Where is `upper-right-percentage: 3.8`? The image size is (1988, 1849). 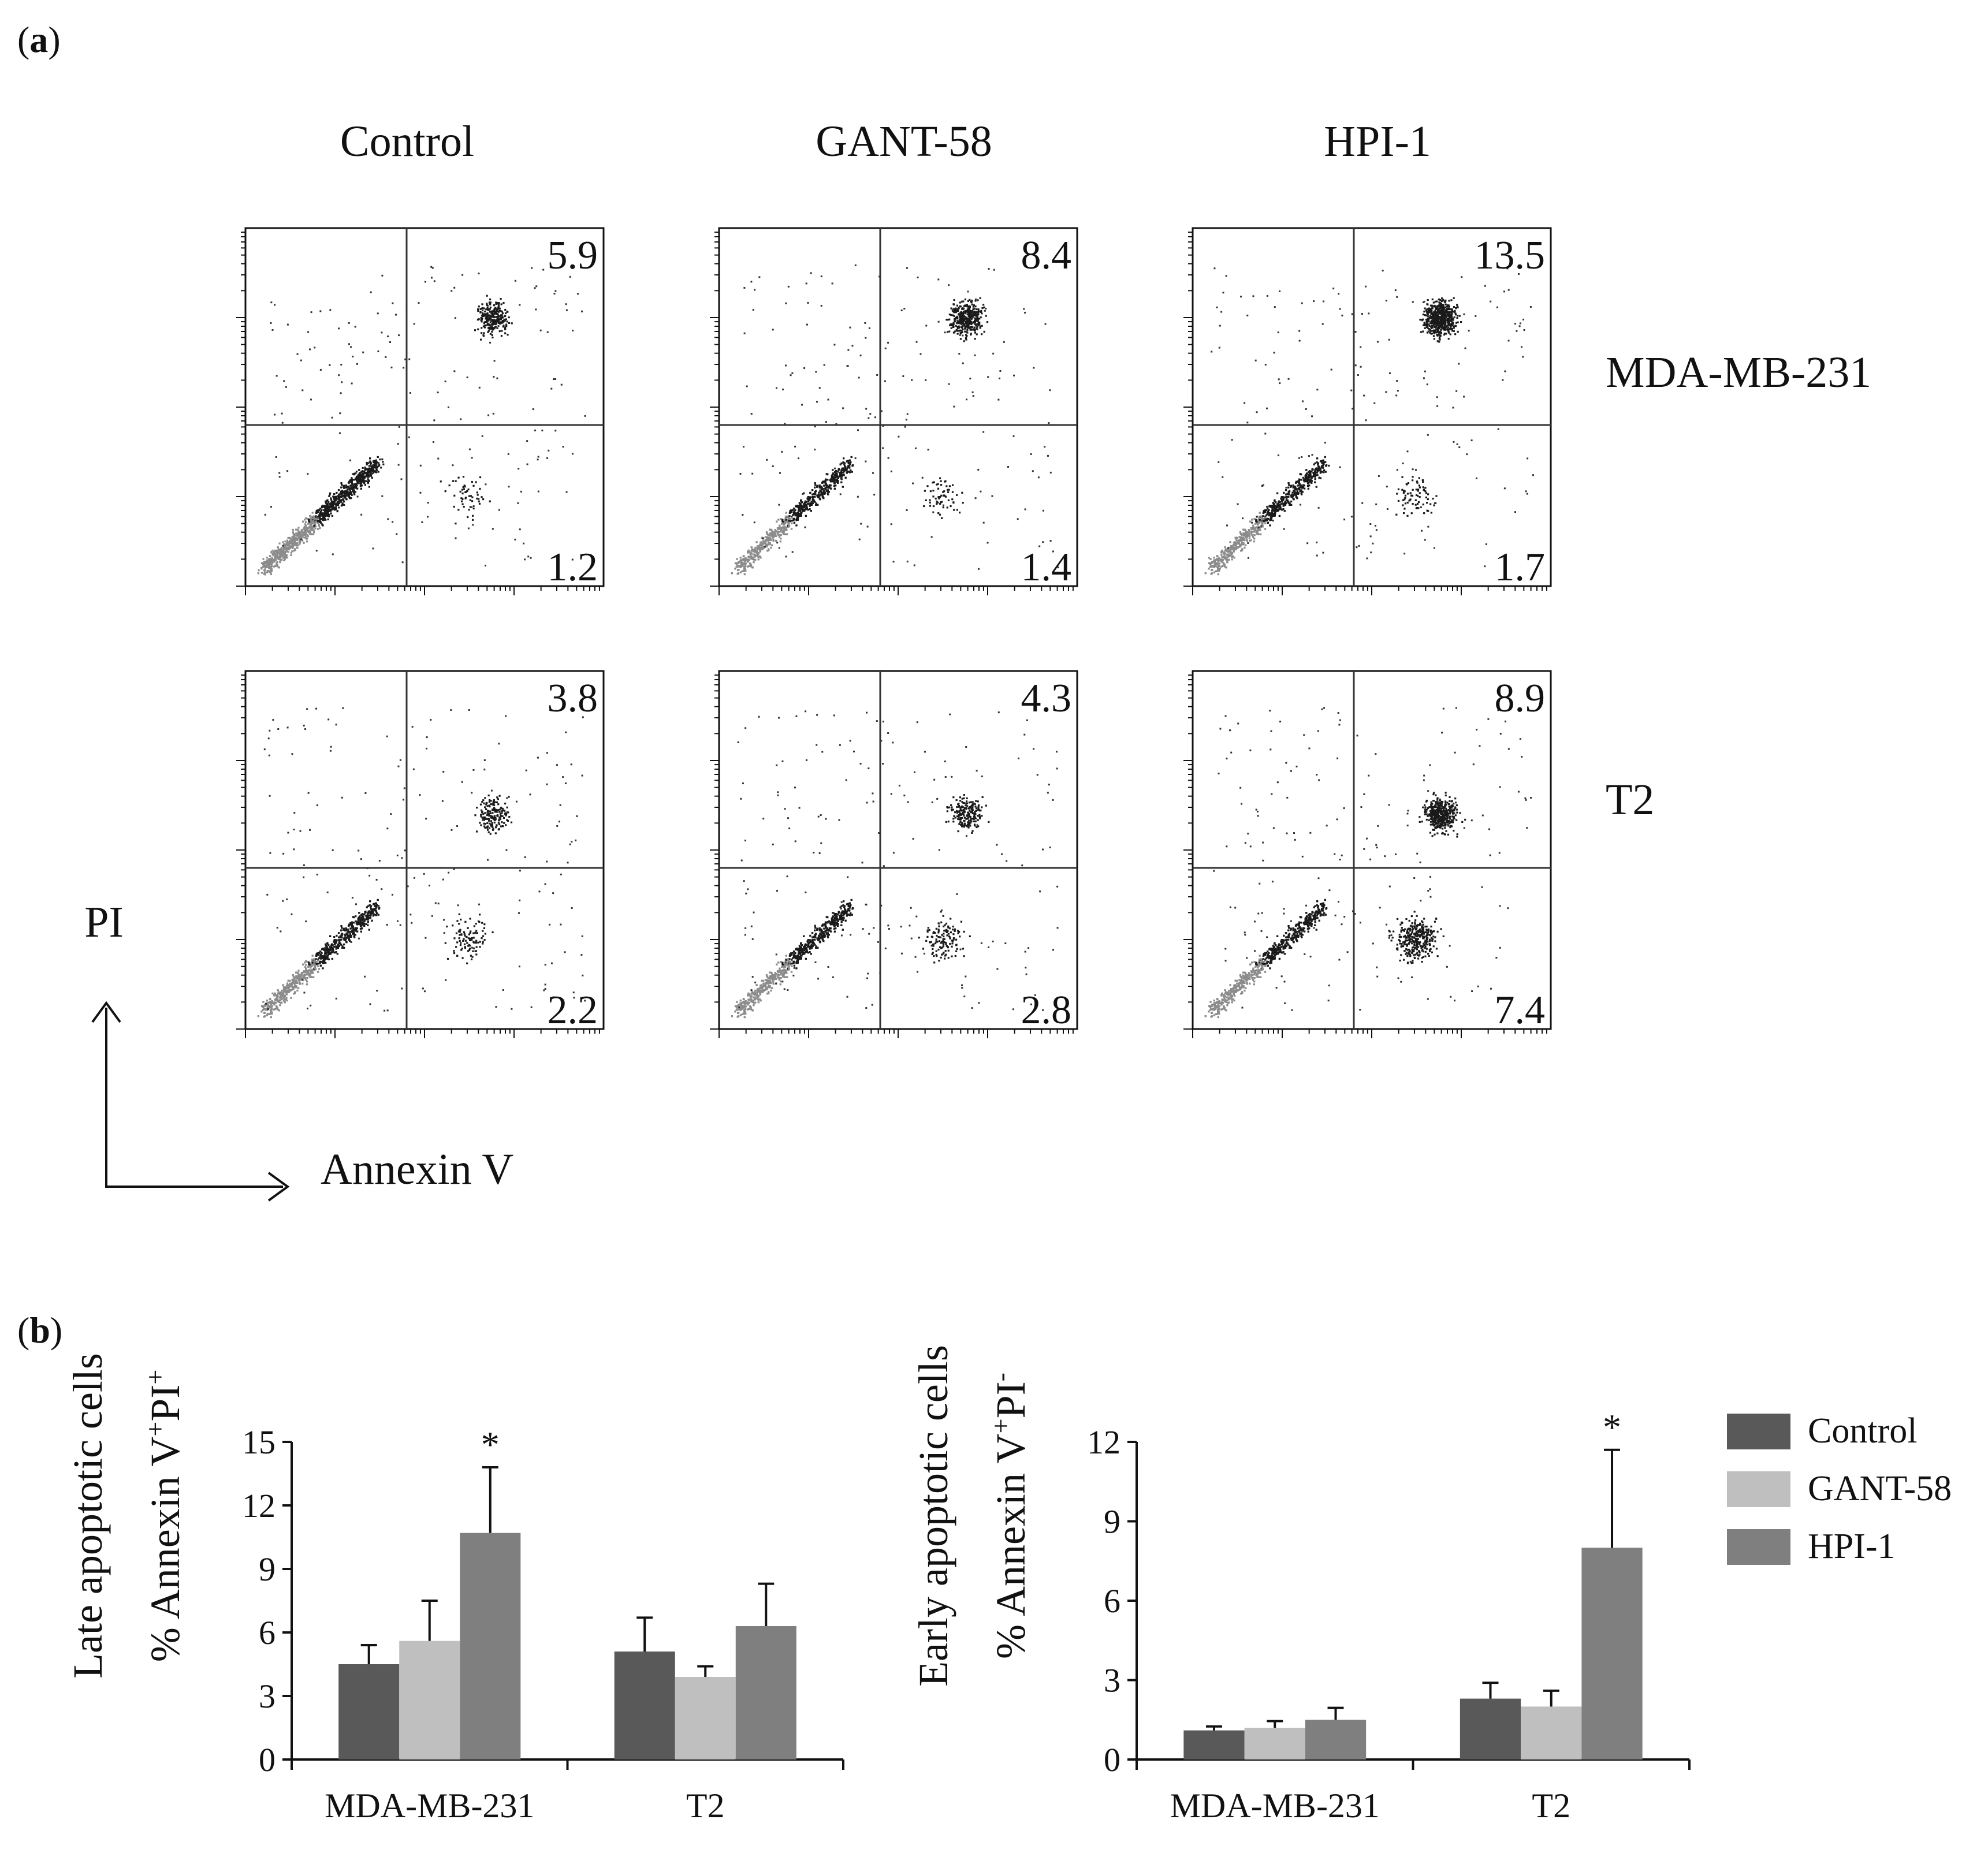 upper-right-percentage: 3.8 is located at coordinates (573, 698).